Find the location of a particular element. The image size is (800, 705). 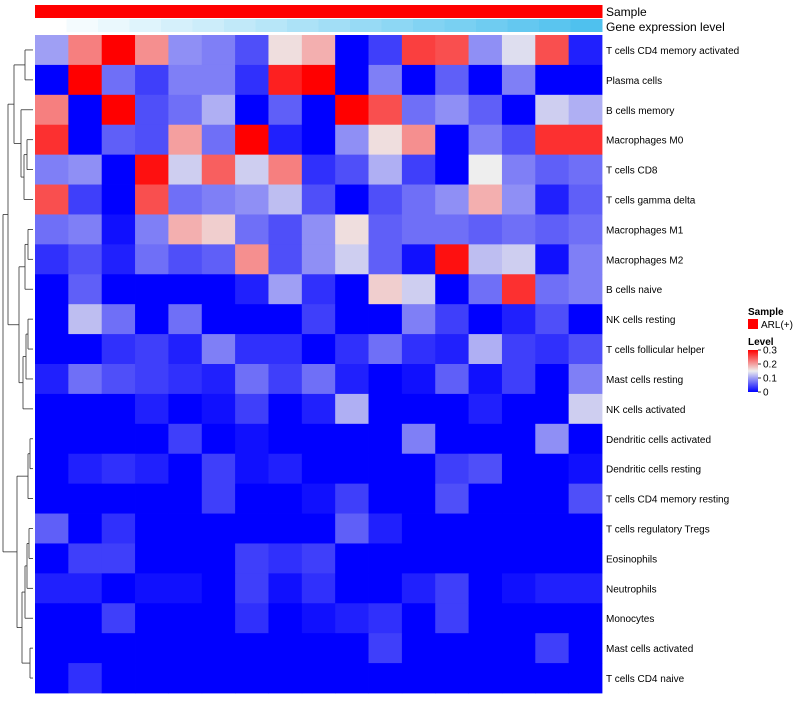

legend-sample-entry: ARL(+) is located at coordinates (777, 325).